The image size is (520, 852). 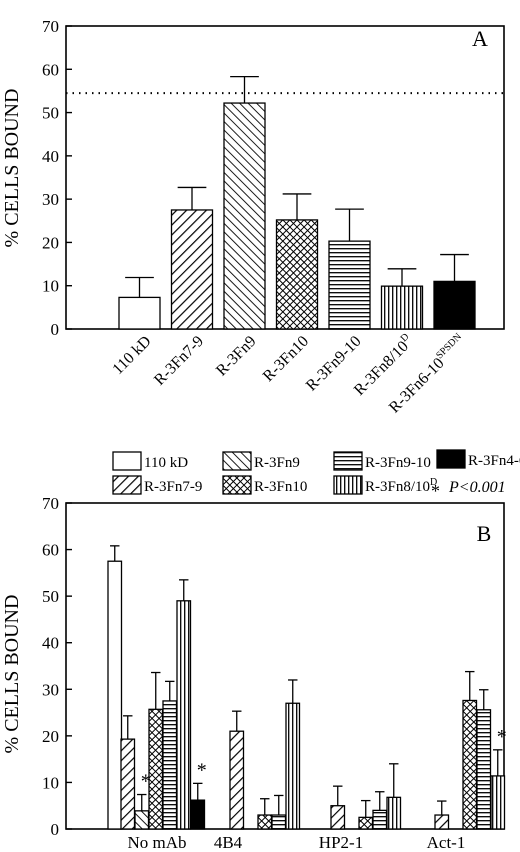 What do you see at coordinates (156, 842) in the screenshot?
I see `panel-b-category-label: No mAb` at bounding box center [156, 842].